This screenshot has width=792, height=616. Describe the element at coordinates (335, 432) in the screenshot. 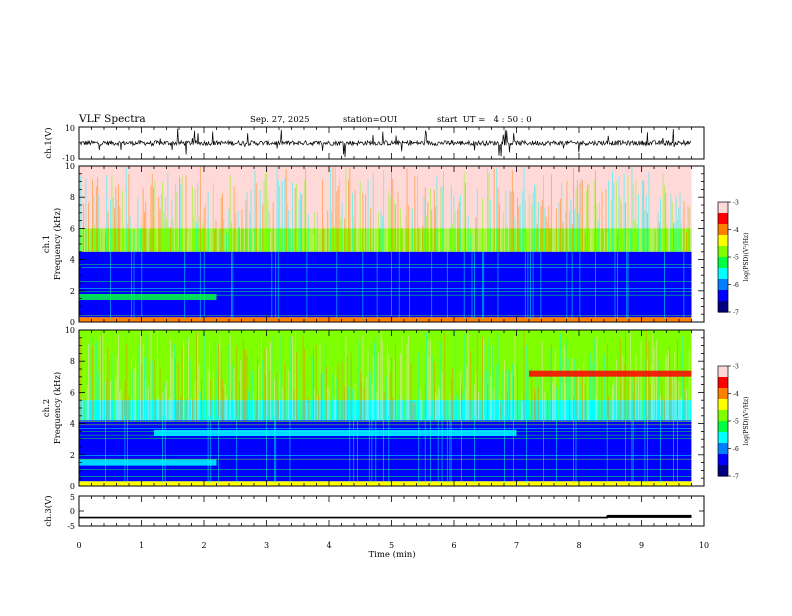

I see `spectral-feature` at that location.